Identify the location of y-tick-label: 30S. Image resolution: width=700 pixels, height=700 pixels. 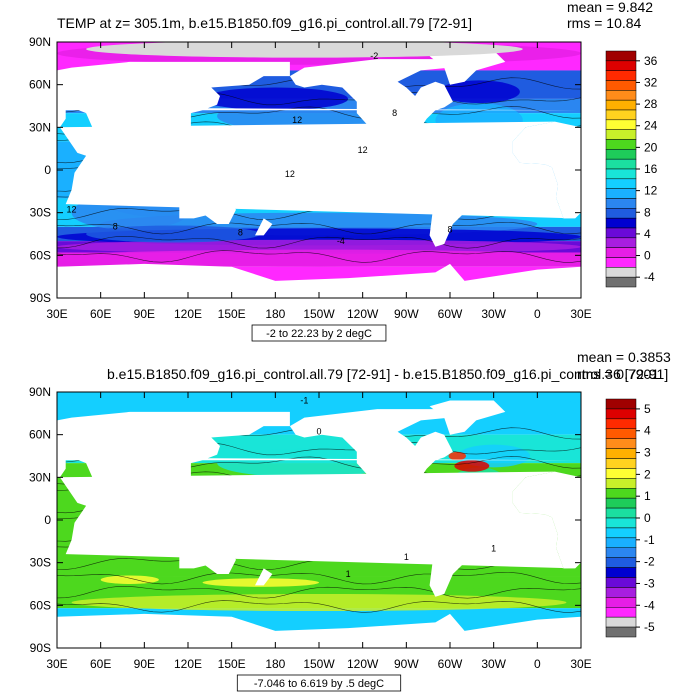
(40, 213).